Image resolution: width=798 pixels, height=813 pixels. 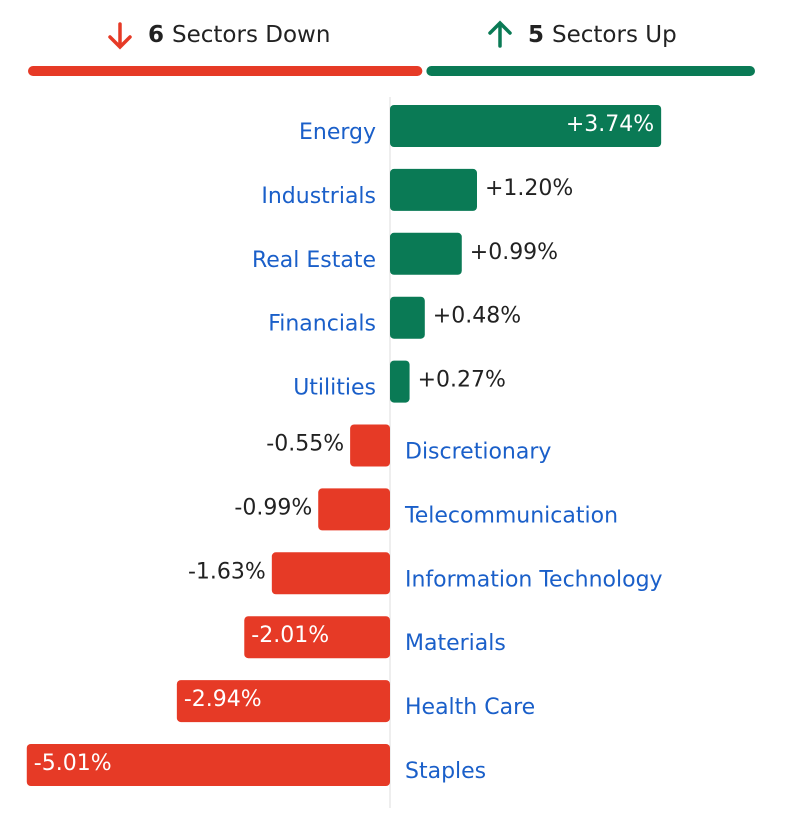 I want to click on value-label: -2.01%, so click(x=290, y=635).